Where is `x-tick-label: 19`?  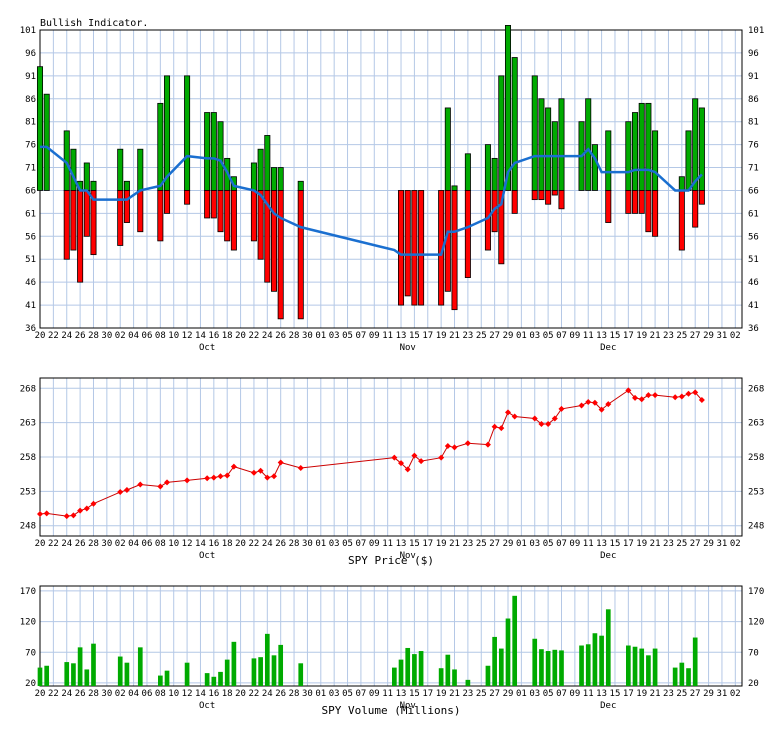 x-tick-label: 19 is located at coordinates (641, 336).